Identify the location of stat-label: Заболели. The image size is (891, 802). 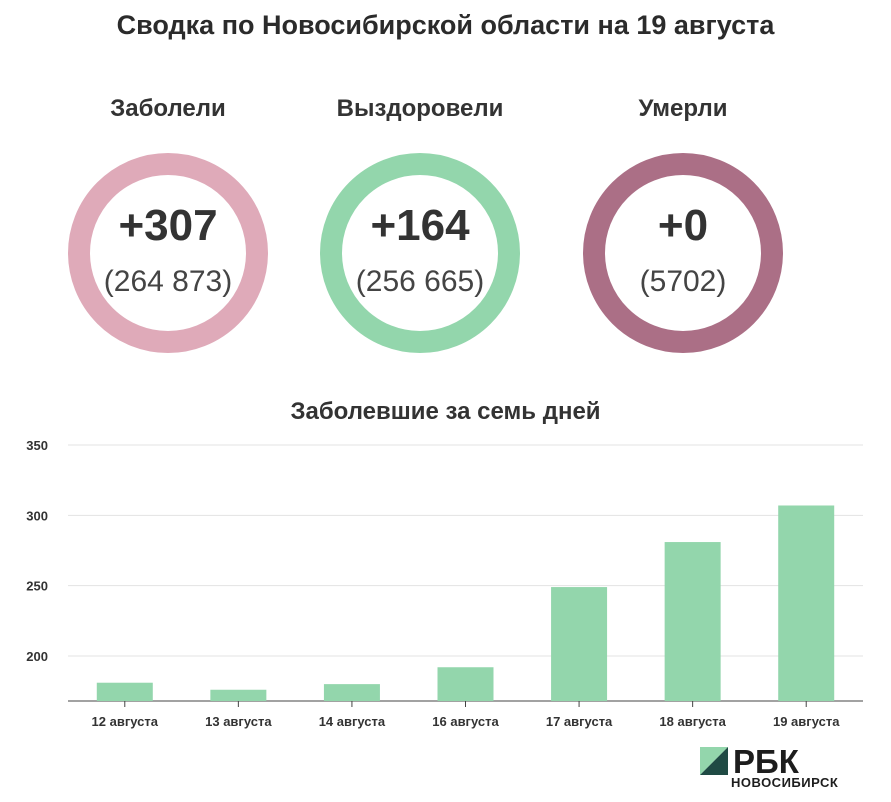
(168, 108).